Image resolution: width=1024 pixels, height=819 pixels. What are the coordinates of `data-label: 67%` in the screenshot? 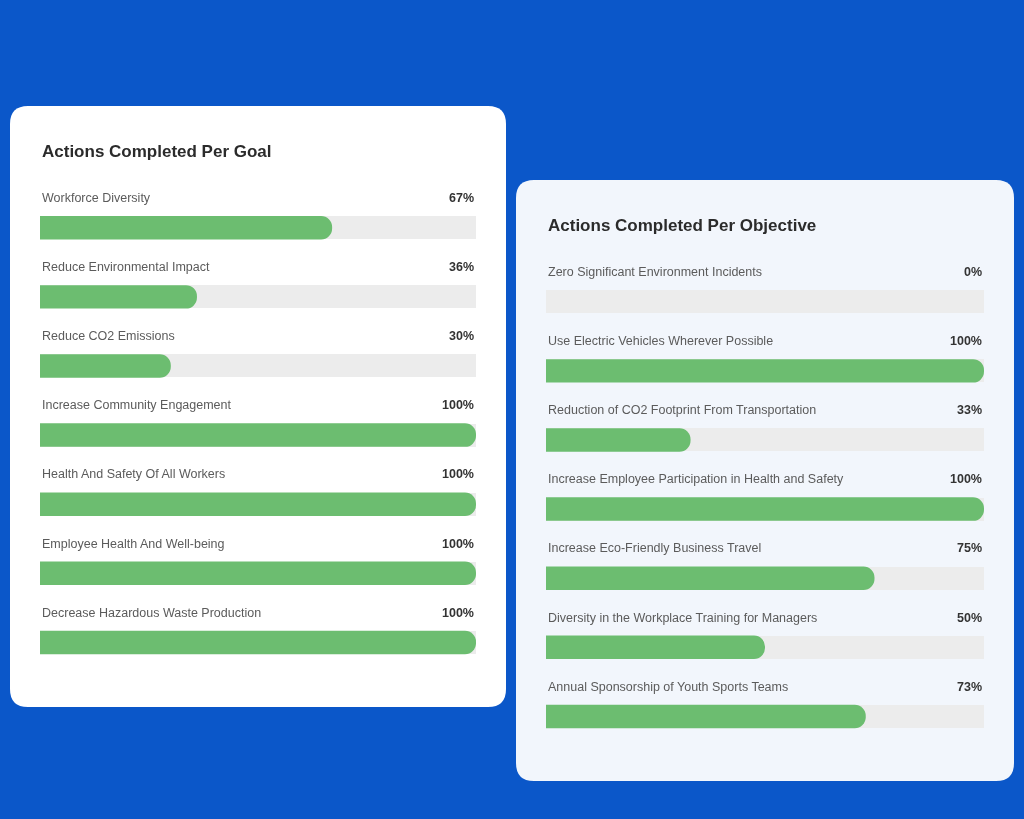 It's located at (462, 198).